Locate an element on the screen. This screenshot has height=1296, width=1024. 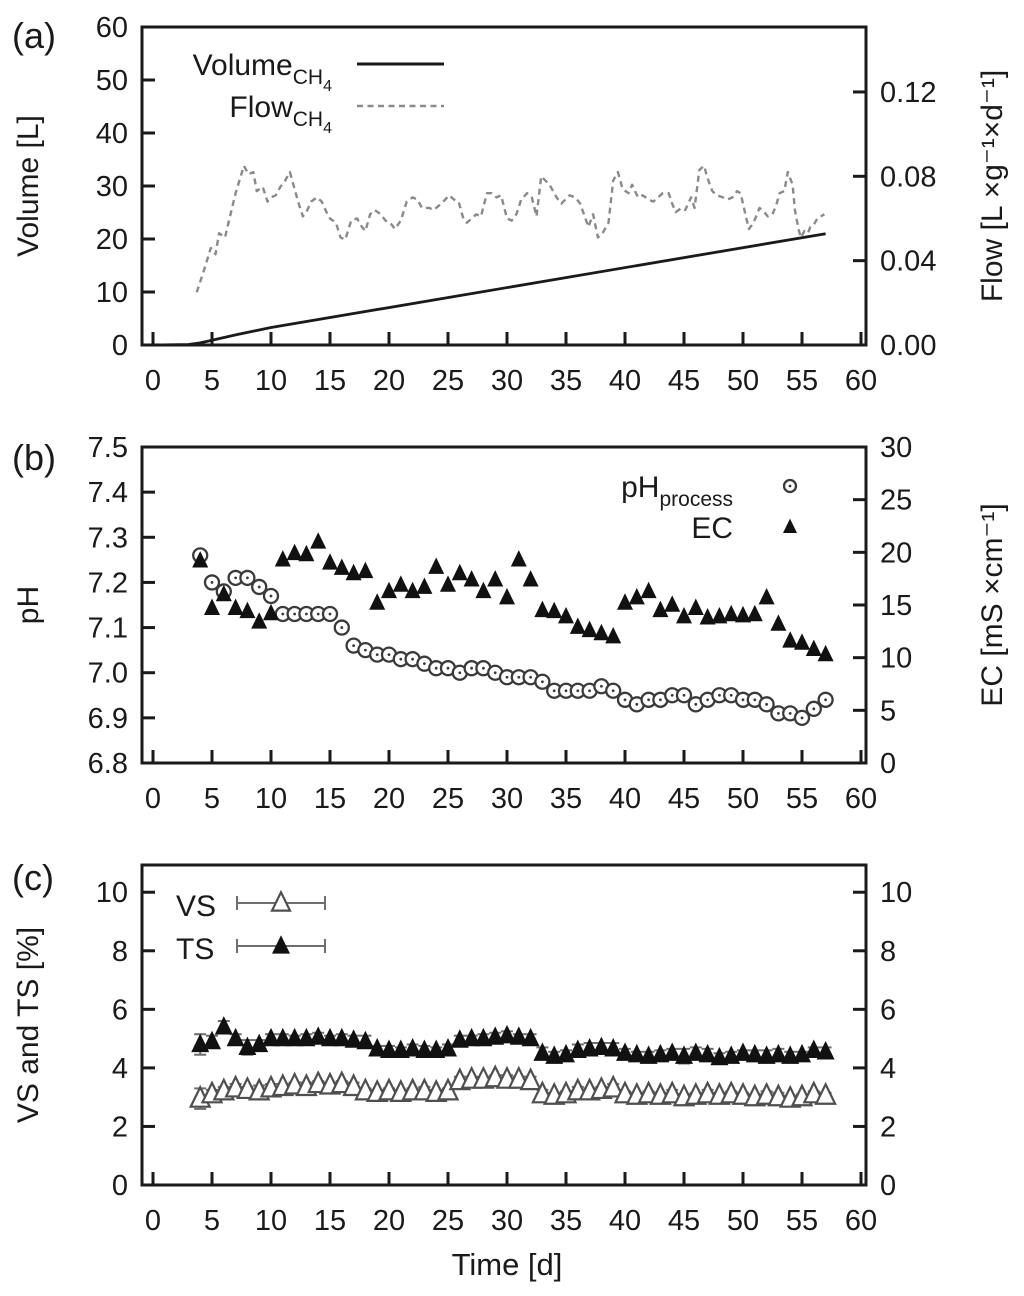
x-tick-label: 55 is located at coordinates (802, 1221).